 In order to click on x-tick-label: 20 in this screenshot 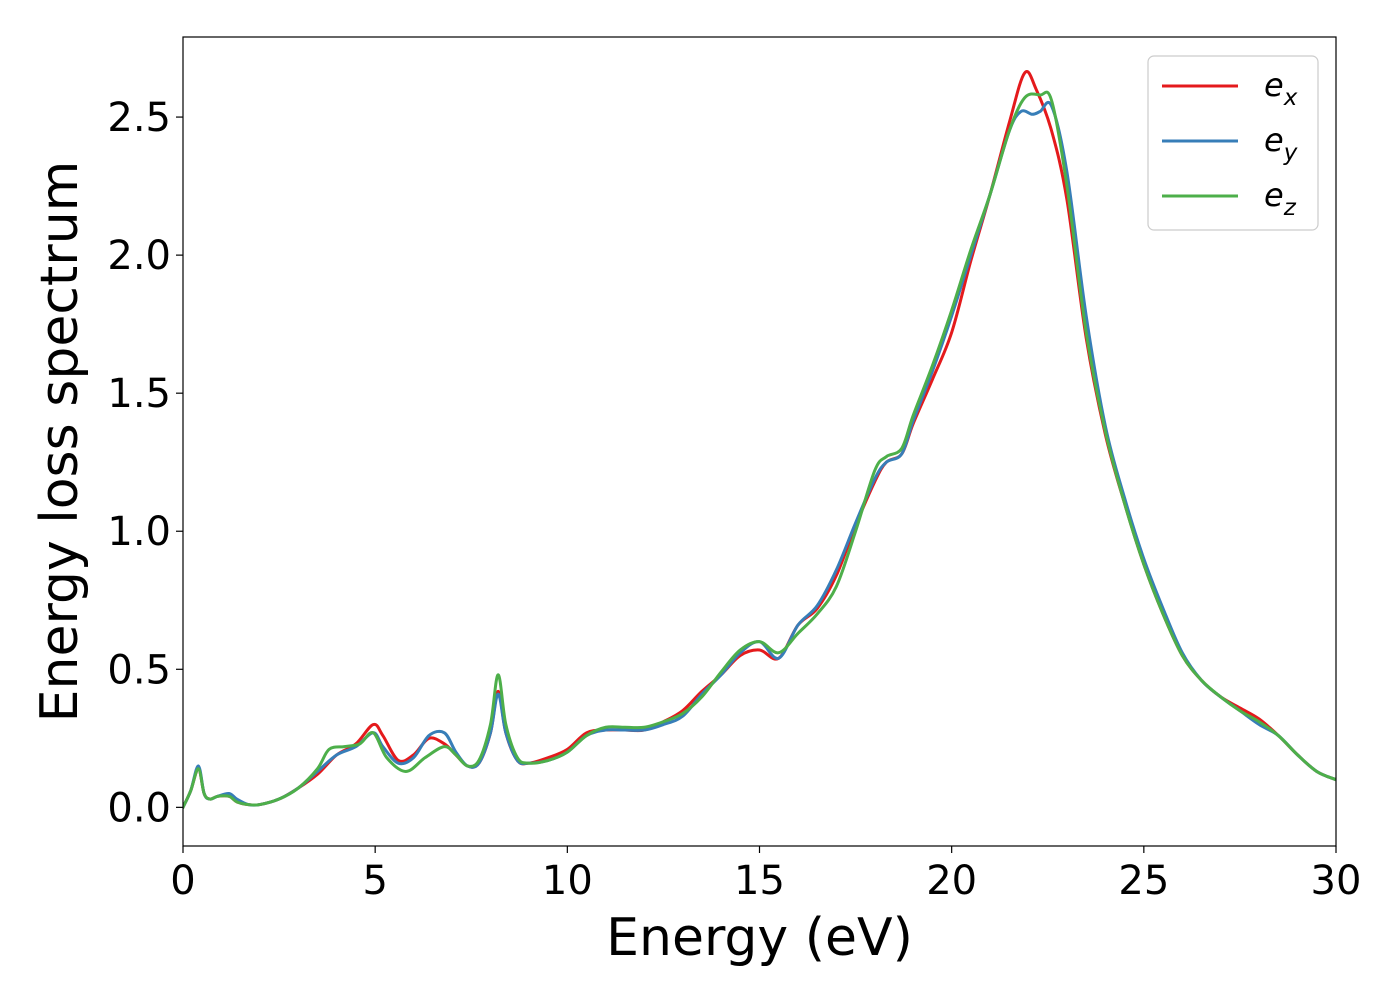, I will do `click(951, 881)`.